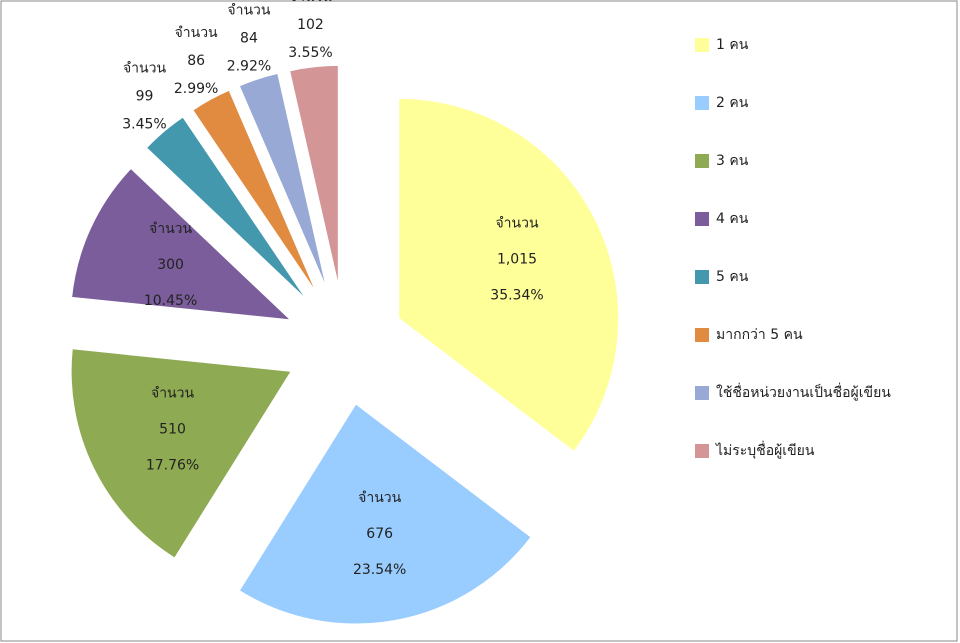  I want to click on data-label-percent: 23.54%, so click(379, 570).